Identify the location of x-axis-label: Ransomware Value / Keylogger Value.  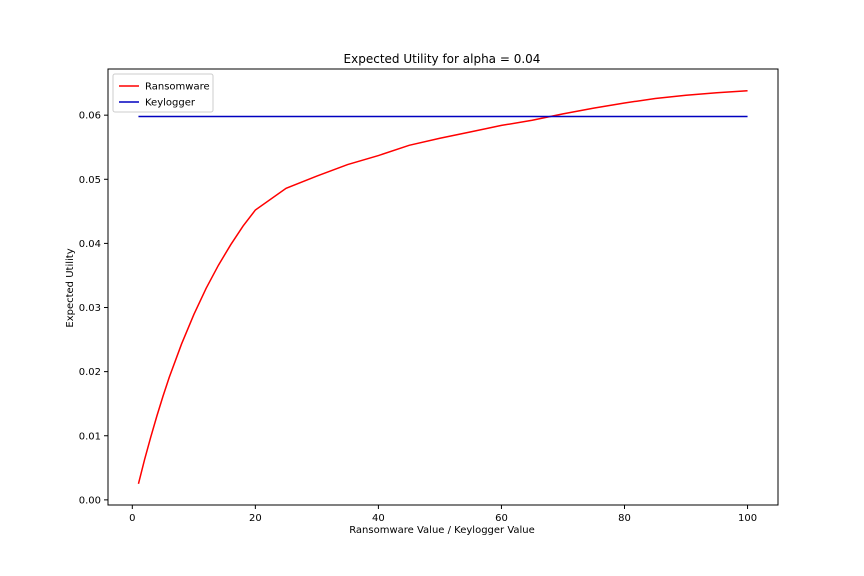
(442, 530).